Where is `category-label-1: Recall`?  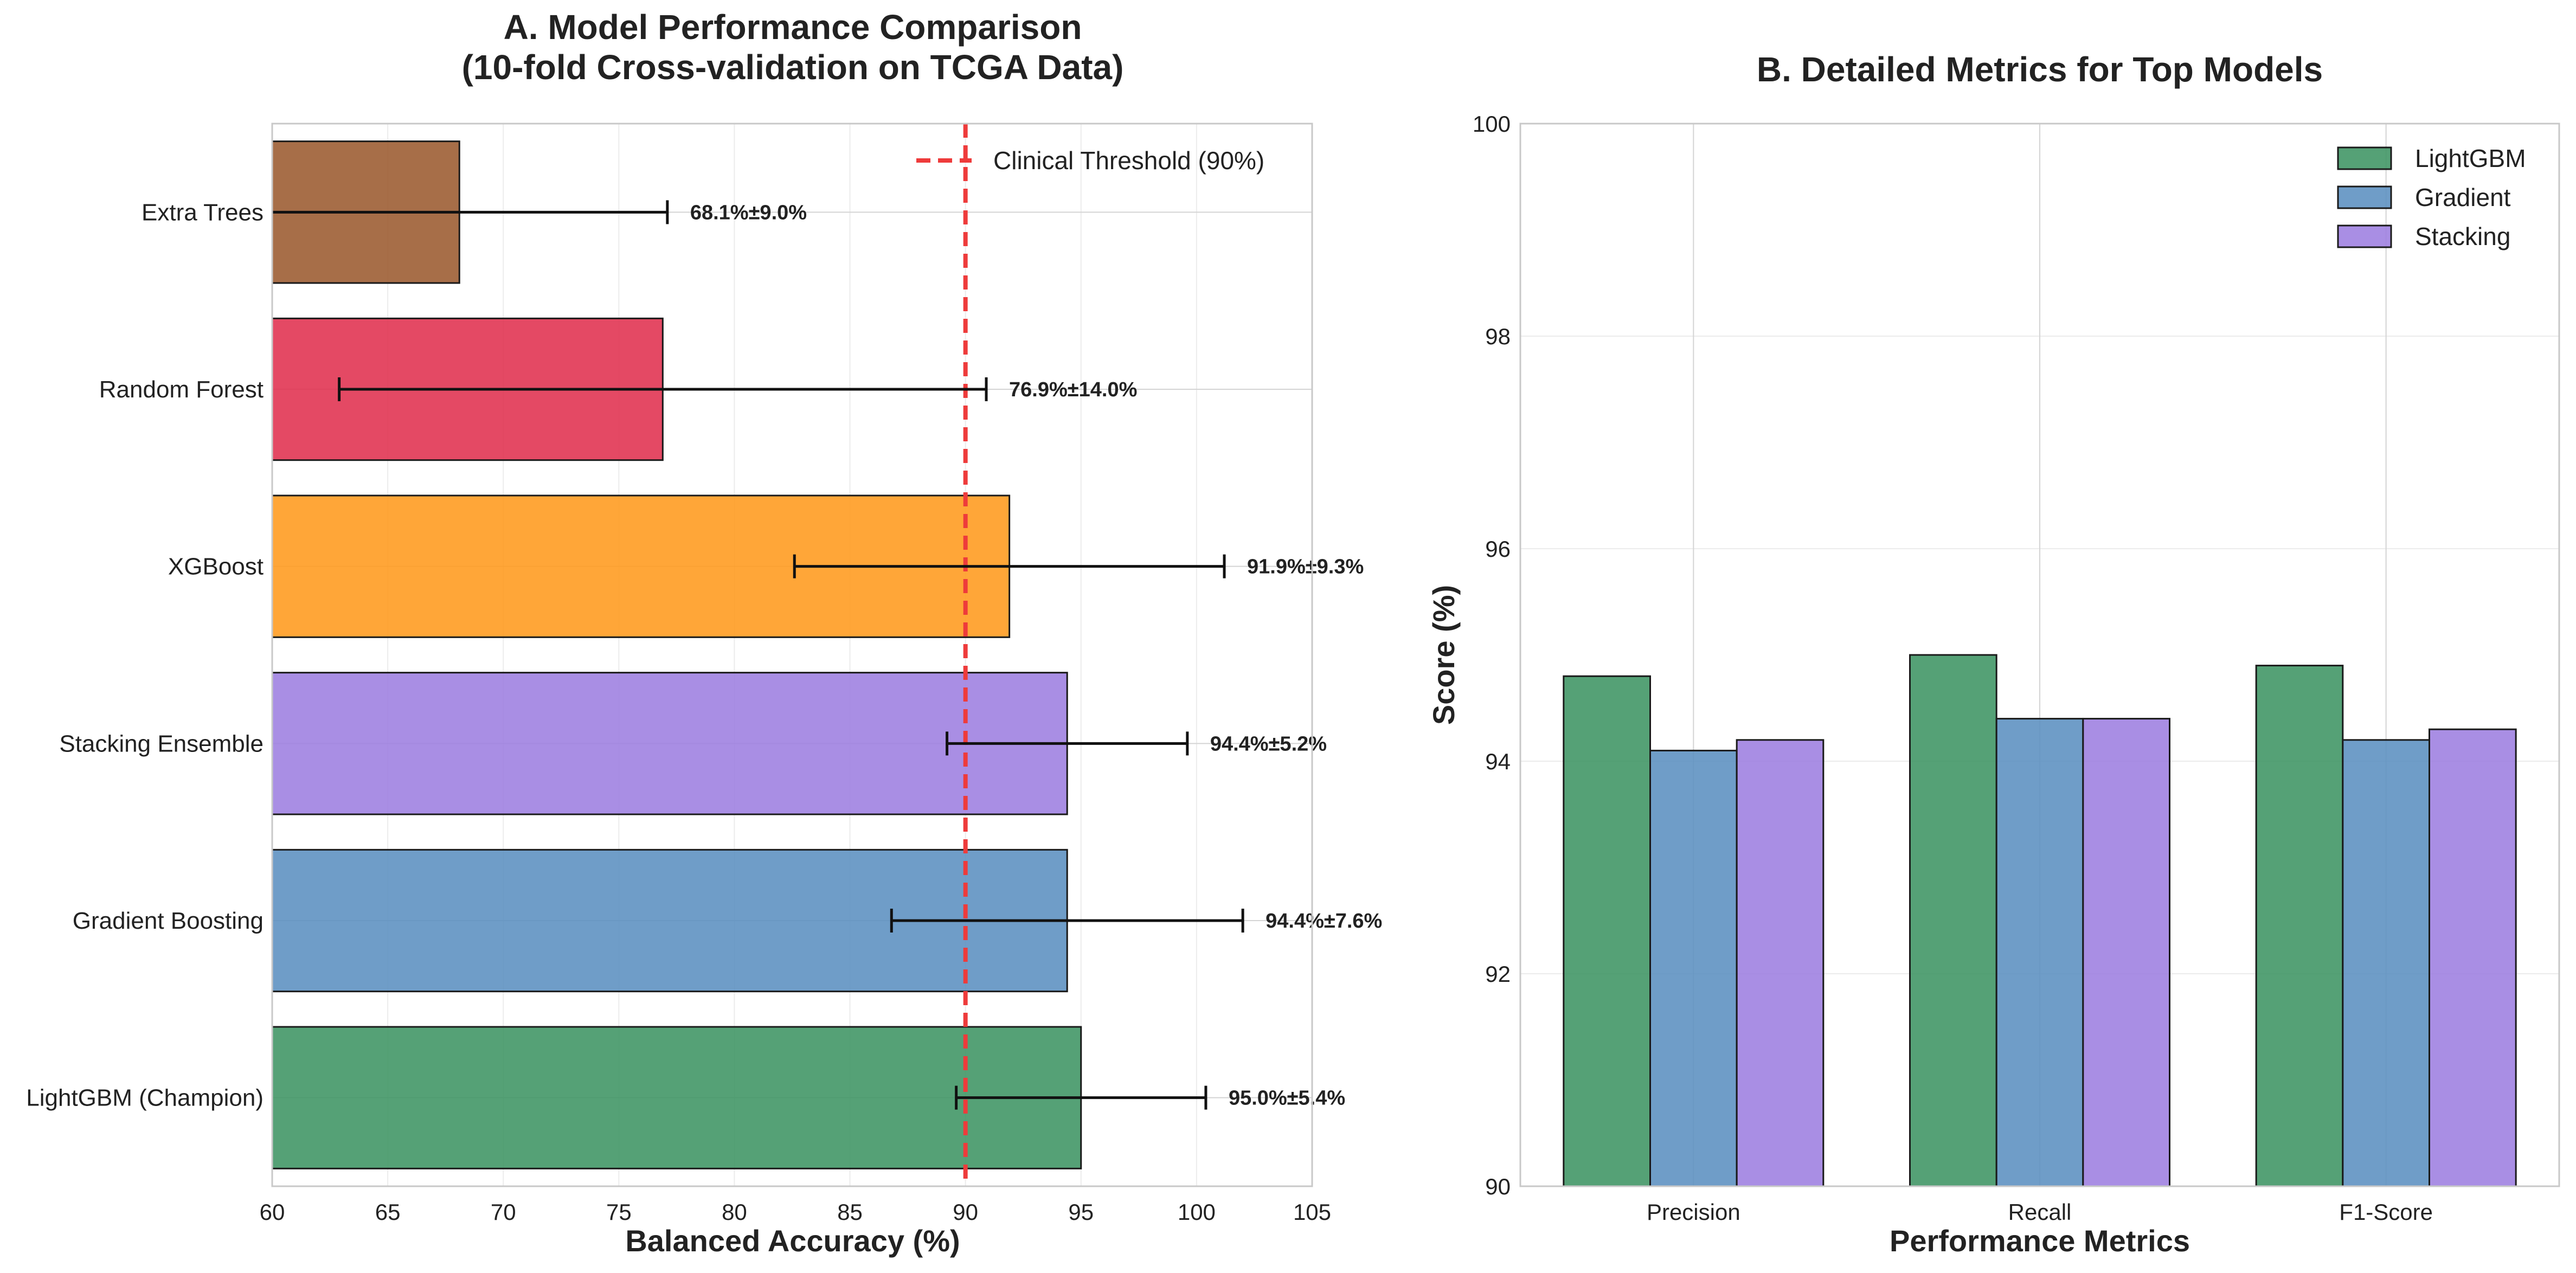
category-label-1: Recall is located at coordinates (2040, 1212).